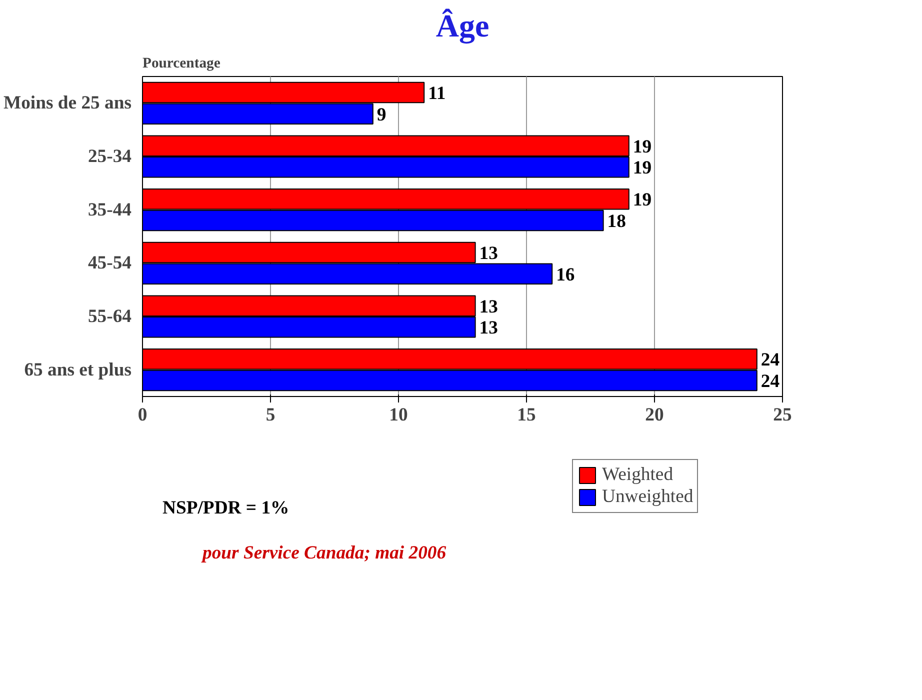 Image resolution: width=922 pixels, height=700 pixels. I want to click on y-tick-label: 45-54, so click(110, 263).